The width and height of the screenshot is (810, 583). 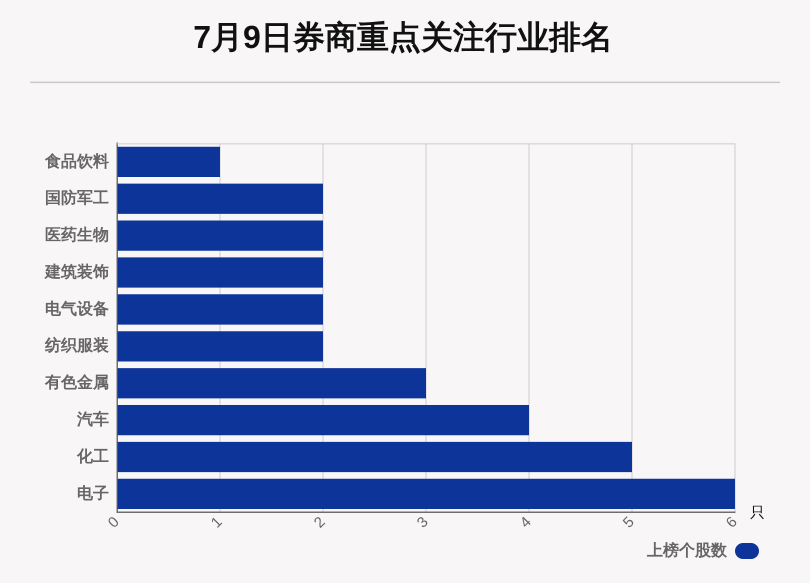 What do you see at coordinates (525, 522) in the screenshot?
I see `x-tick-label: 4` at bounding box center [525, 522].